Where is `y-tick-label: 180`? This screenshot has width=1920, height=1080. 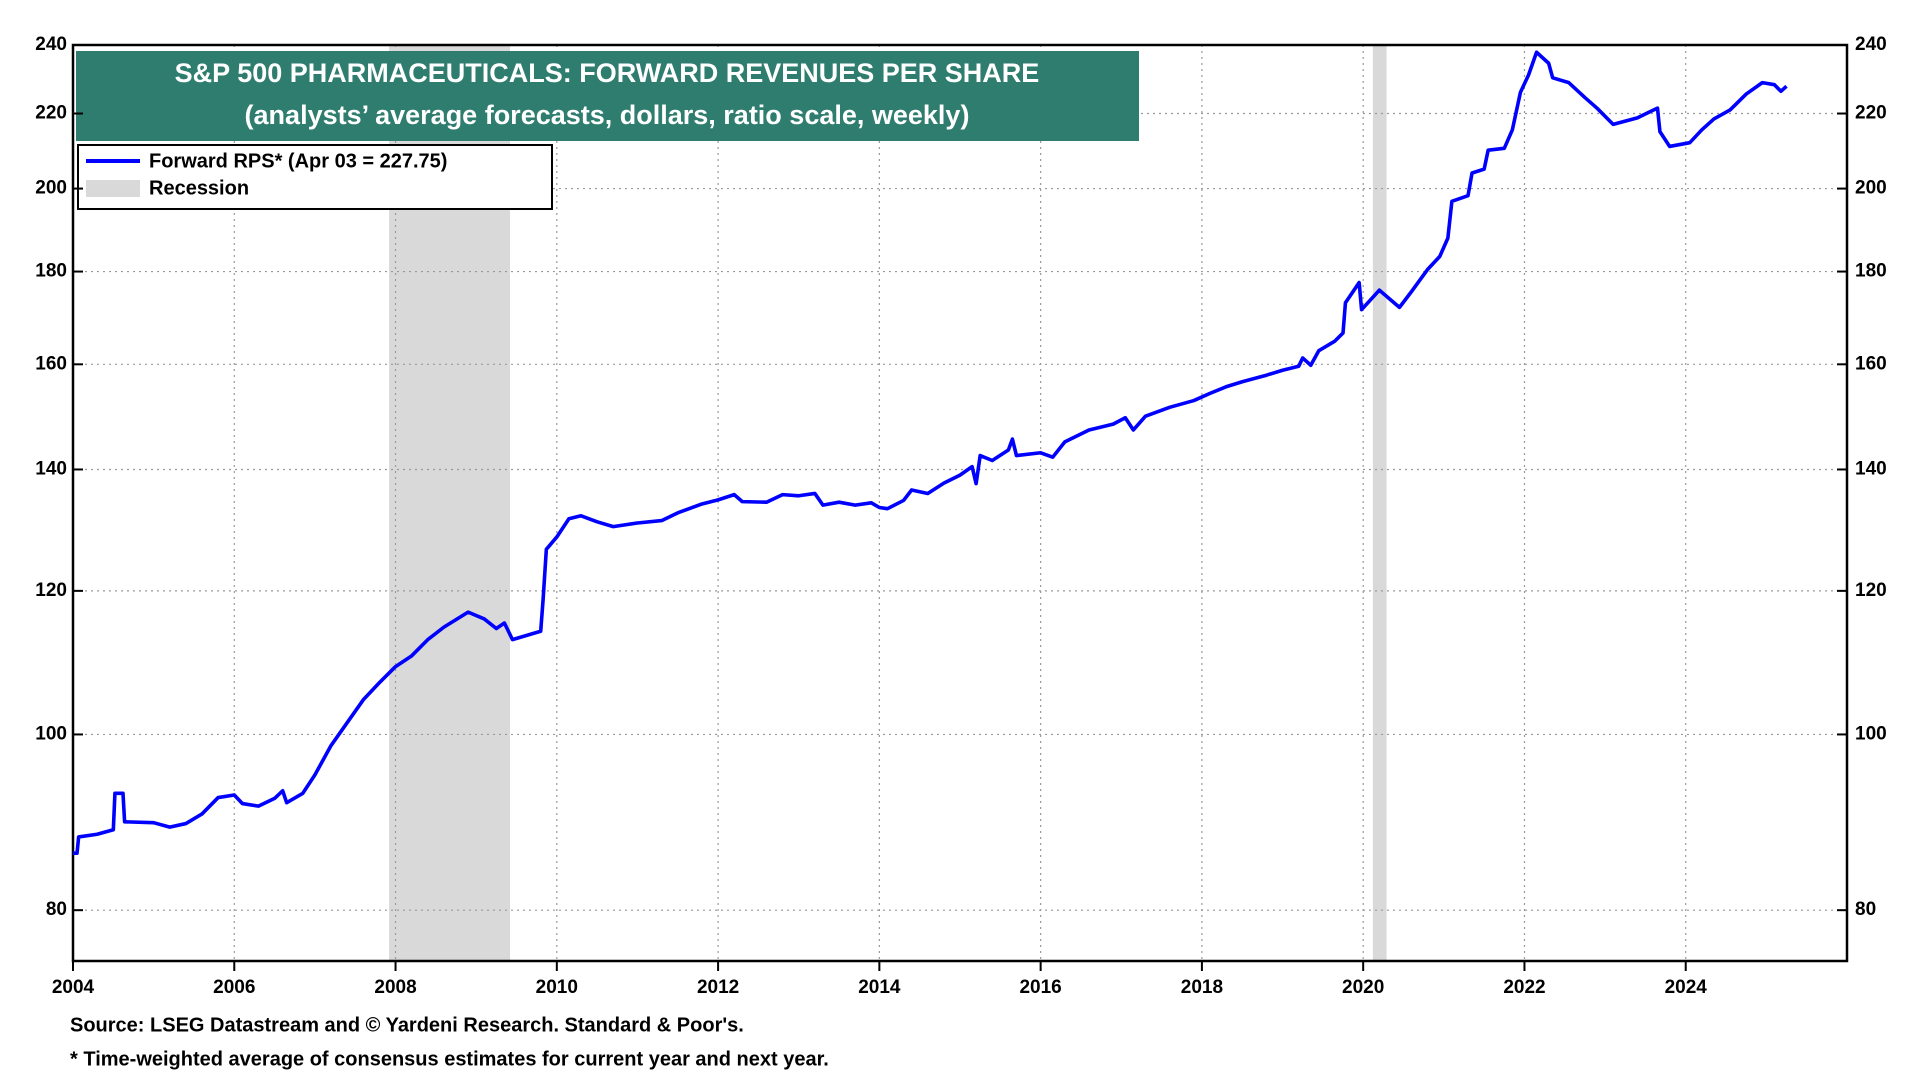 y-tick-label: 180 is located at coordinates (51, 271).